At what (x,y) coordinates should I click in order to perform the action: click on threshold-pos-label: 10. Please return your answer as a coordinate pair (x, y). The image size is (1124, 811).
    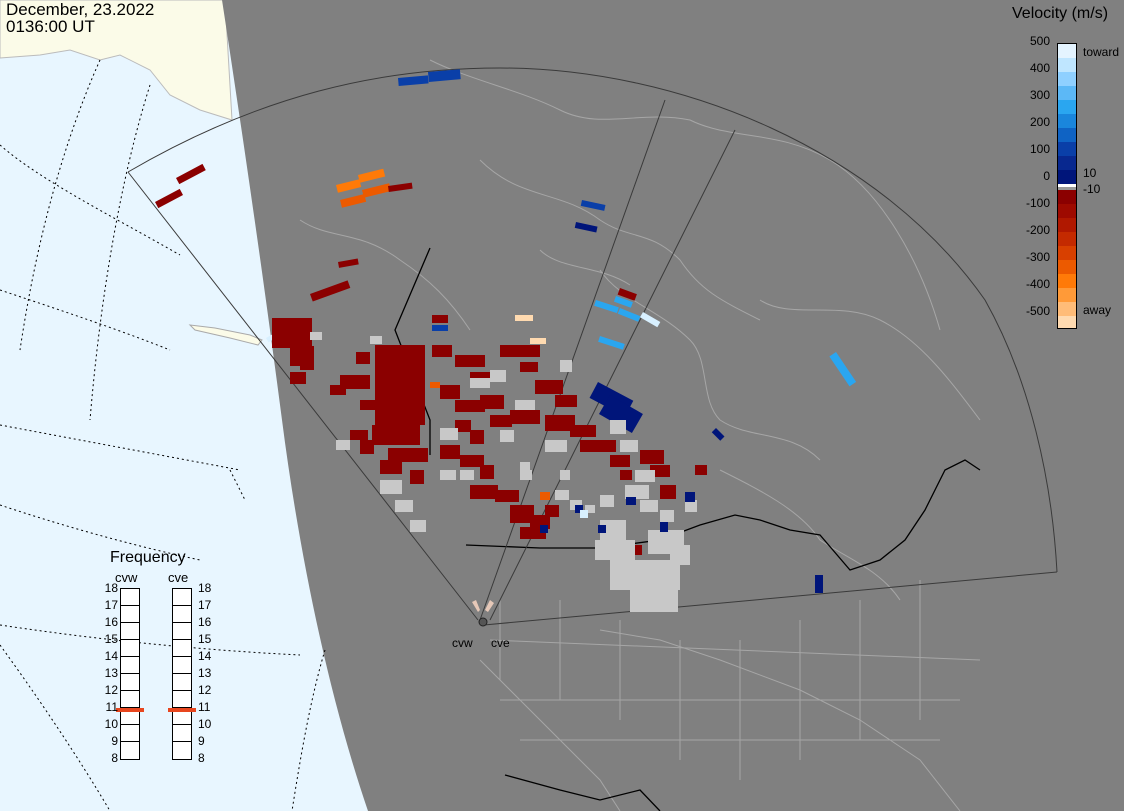
    Looking at the image, I should click on (1090, 173).